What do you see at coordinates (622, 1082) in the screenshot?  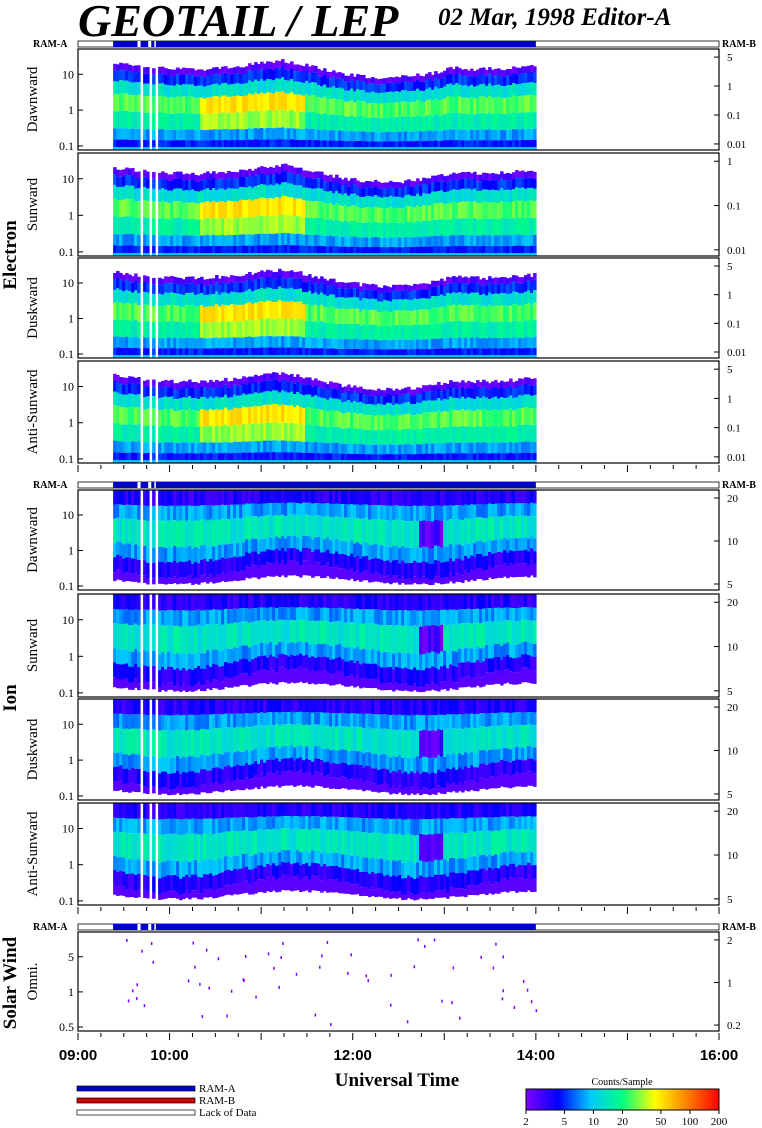 I see `colorbar-title: Counts/Sample` at bounding box center [622, 1082].